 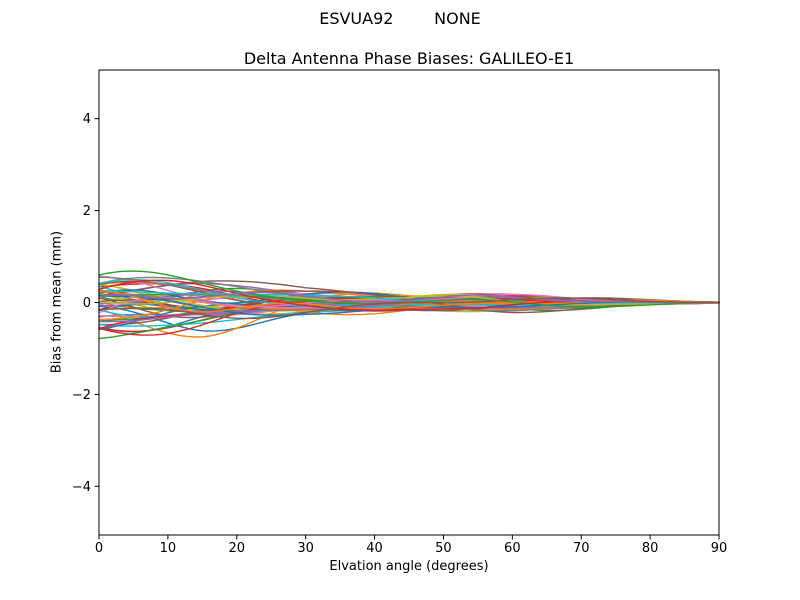 I want to click on x-axis-label: Elvation angle (degrees), so click(x=409, y=566).